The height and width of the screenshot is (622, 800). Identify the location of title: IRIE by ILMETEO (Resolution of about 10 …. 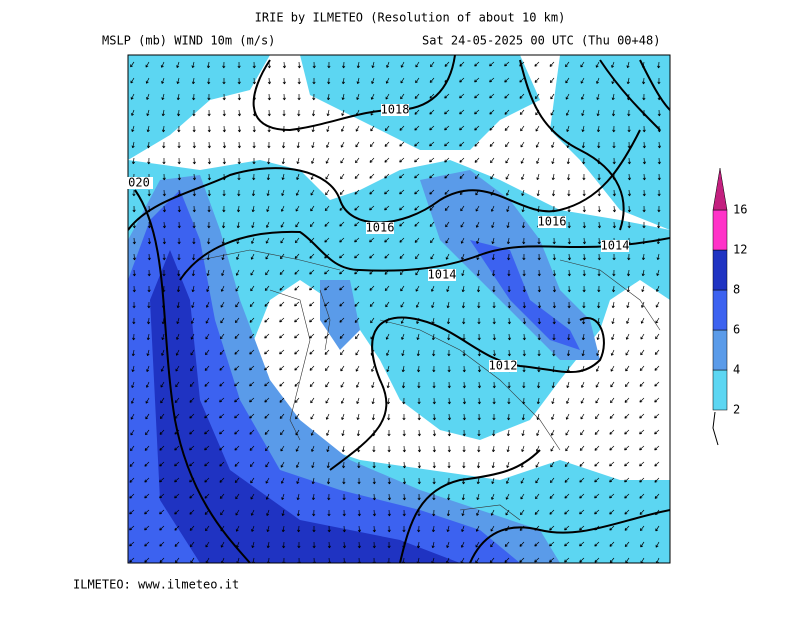
(410, 18).